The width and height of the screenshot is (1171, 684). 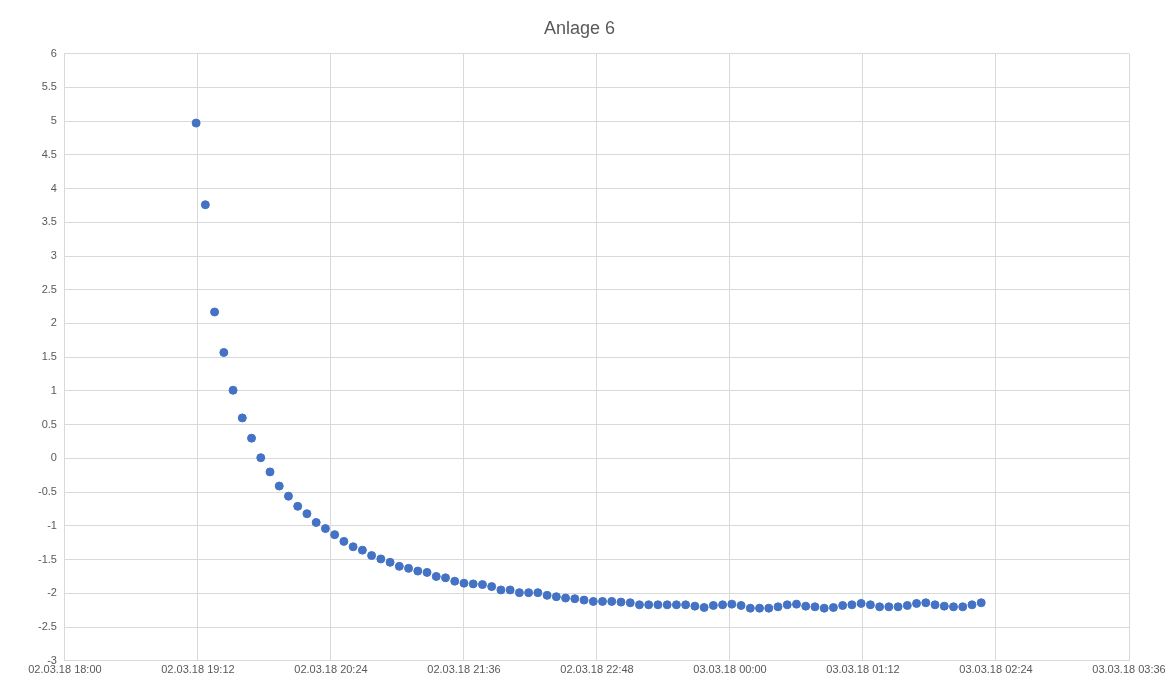 What do you see at coordinates (47, 626) in the screenshot?
I see `y-tick-label: -2.5` at bounding box center [47, 626].